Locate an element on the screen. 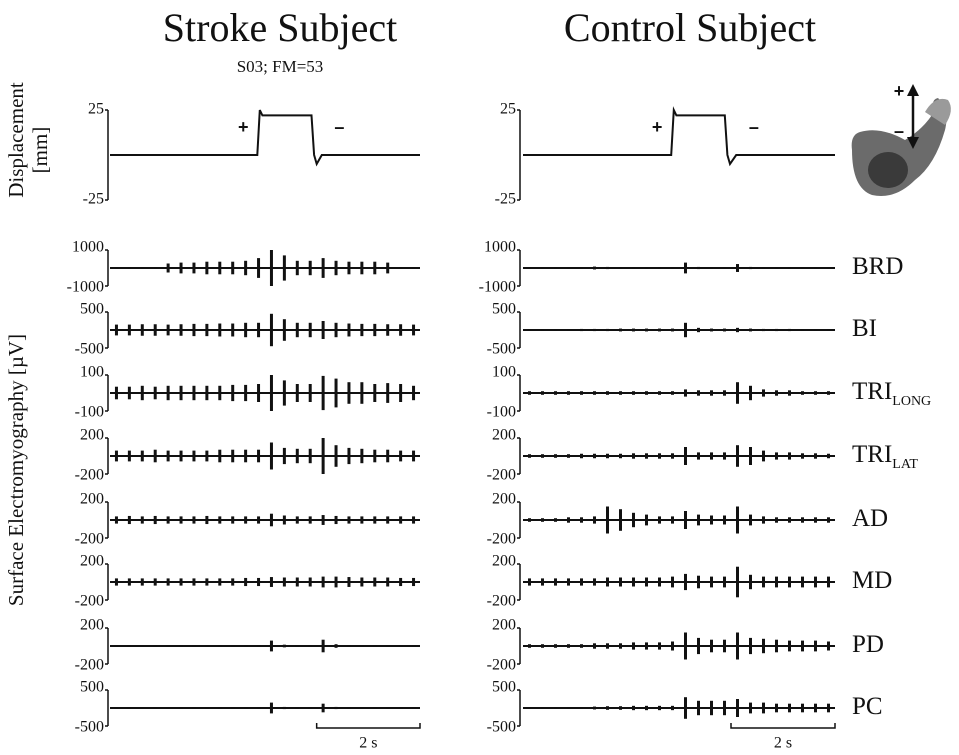 The image size is (959, 755). sign-minus: – is located at coordinates (899, 131).